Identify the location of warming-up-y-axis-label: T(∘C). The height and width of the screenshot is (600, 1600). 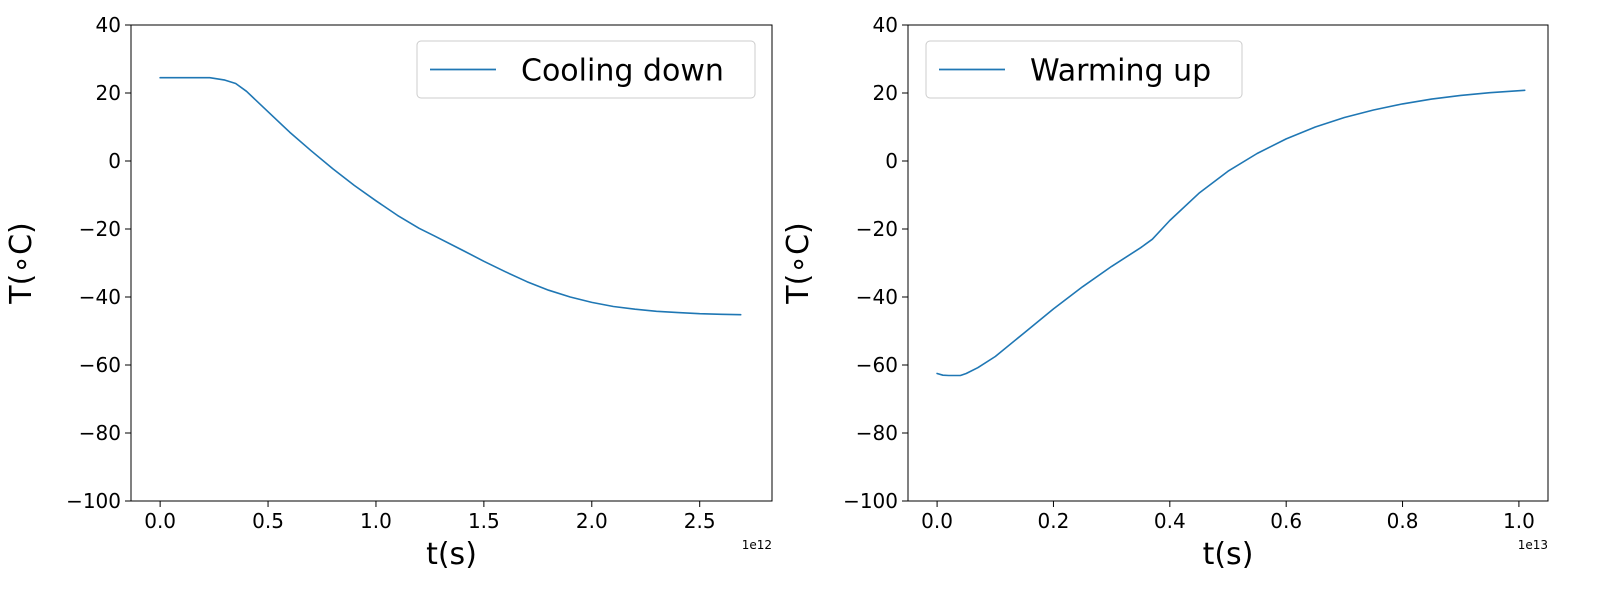
(798, 263).